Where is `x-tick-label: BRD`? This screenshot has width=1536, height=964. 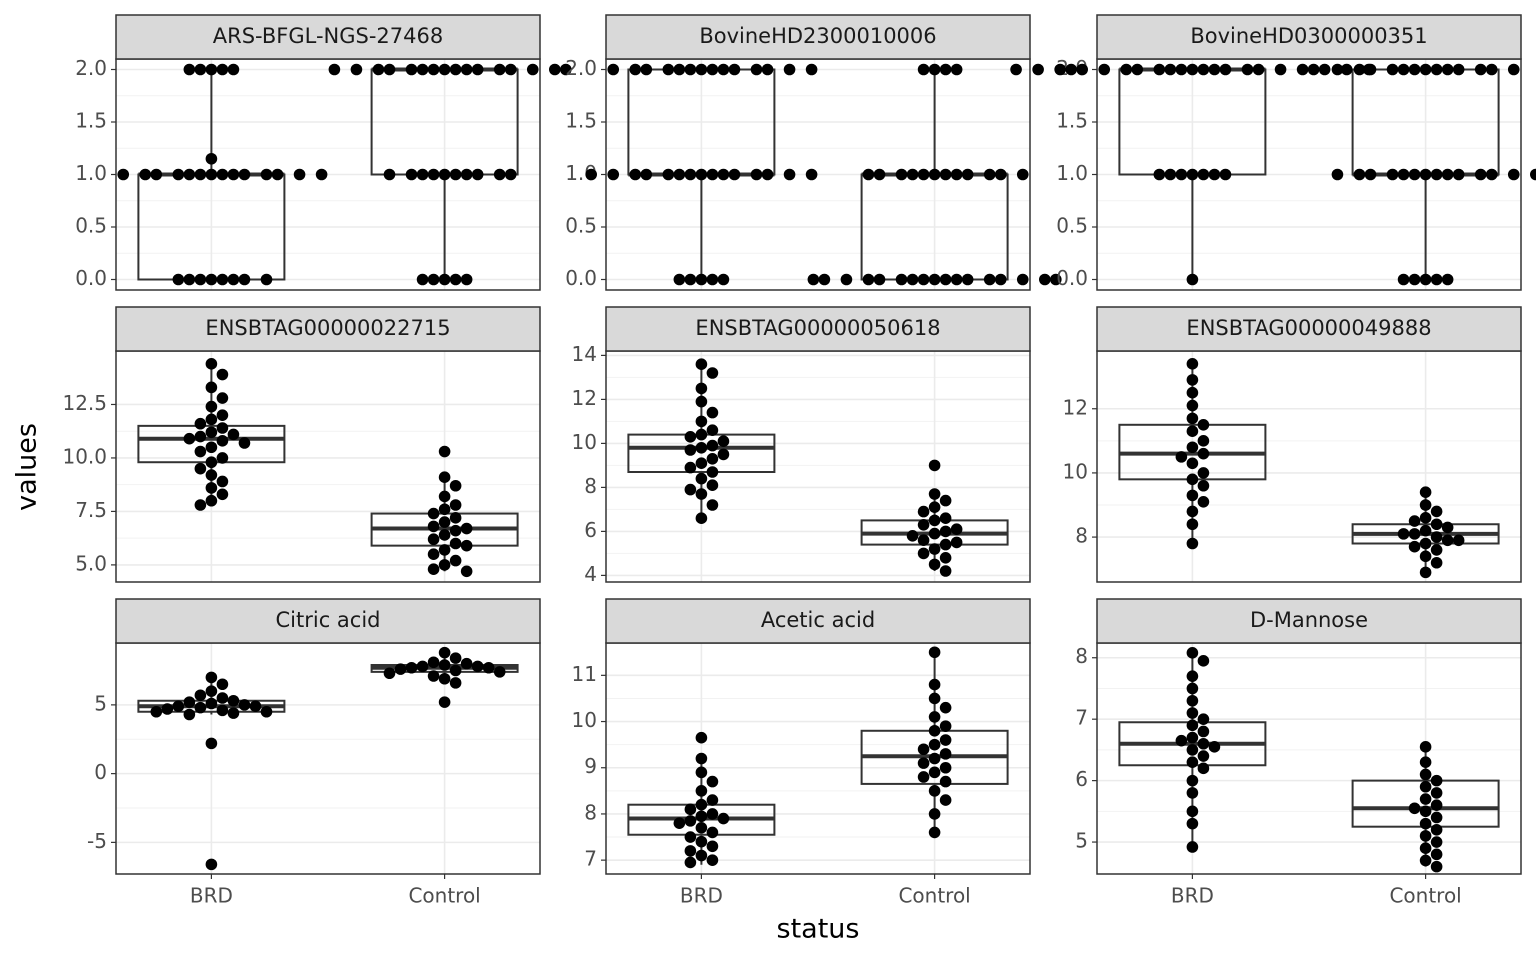 x-tick-label: BRD is located at coordinates (211, 896).